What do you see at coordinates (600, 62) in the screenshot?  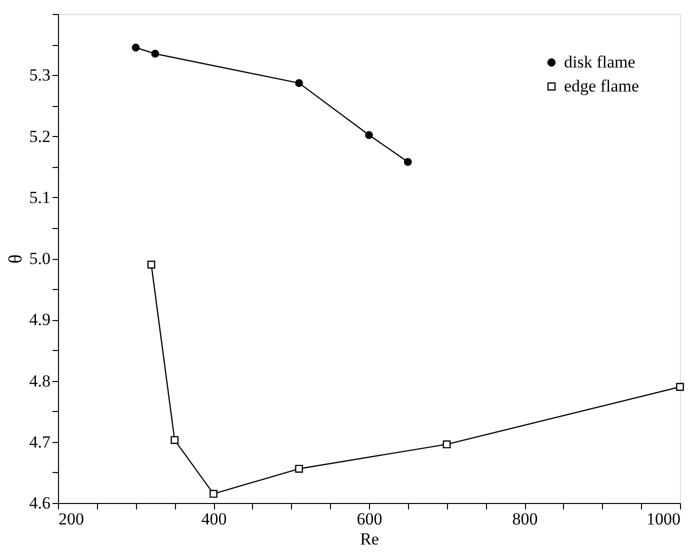 I see `legend-label: disk flame` at bounding box center [600, 62].